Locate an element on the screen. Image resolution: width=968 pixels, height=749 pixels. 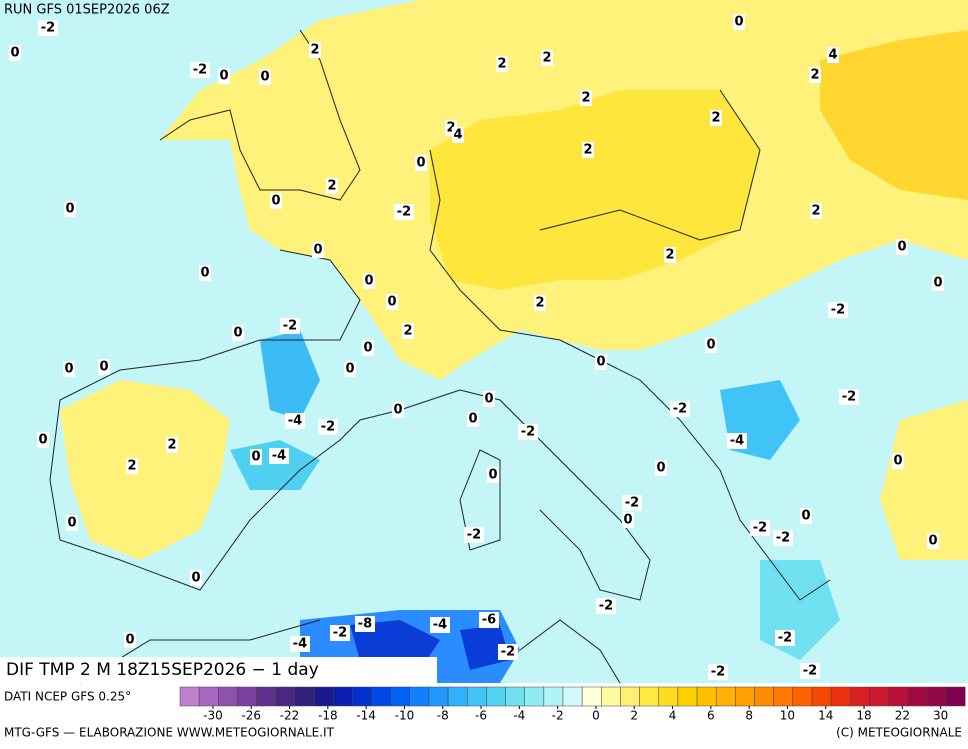
warm-southeast is located at coordinates (924, 480).